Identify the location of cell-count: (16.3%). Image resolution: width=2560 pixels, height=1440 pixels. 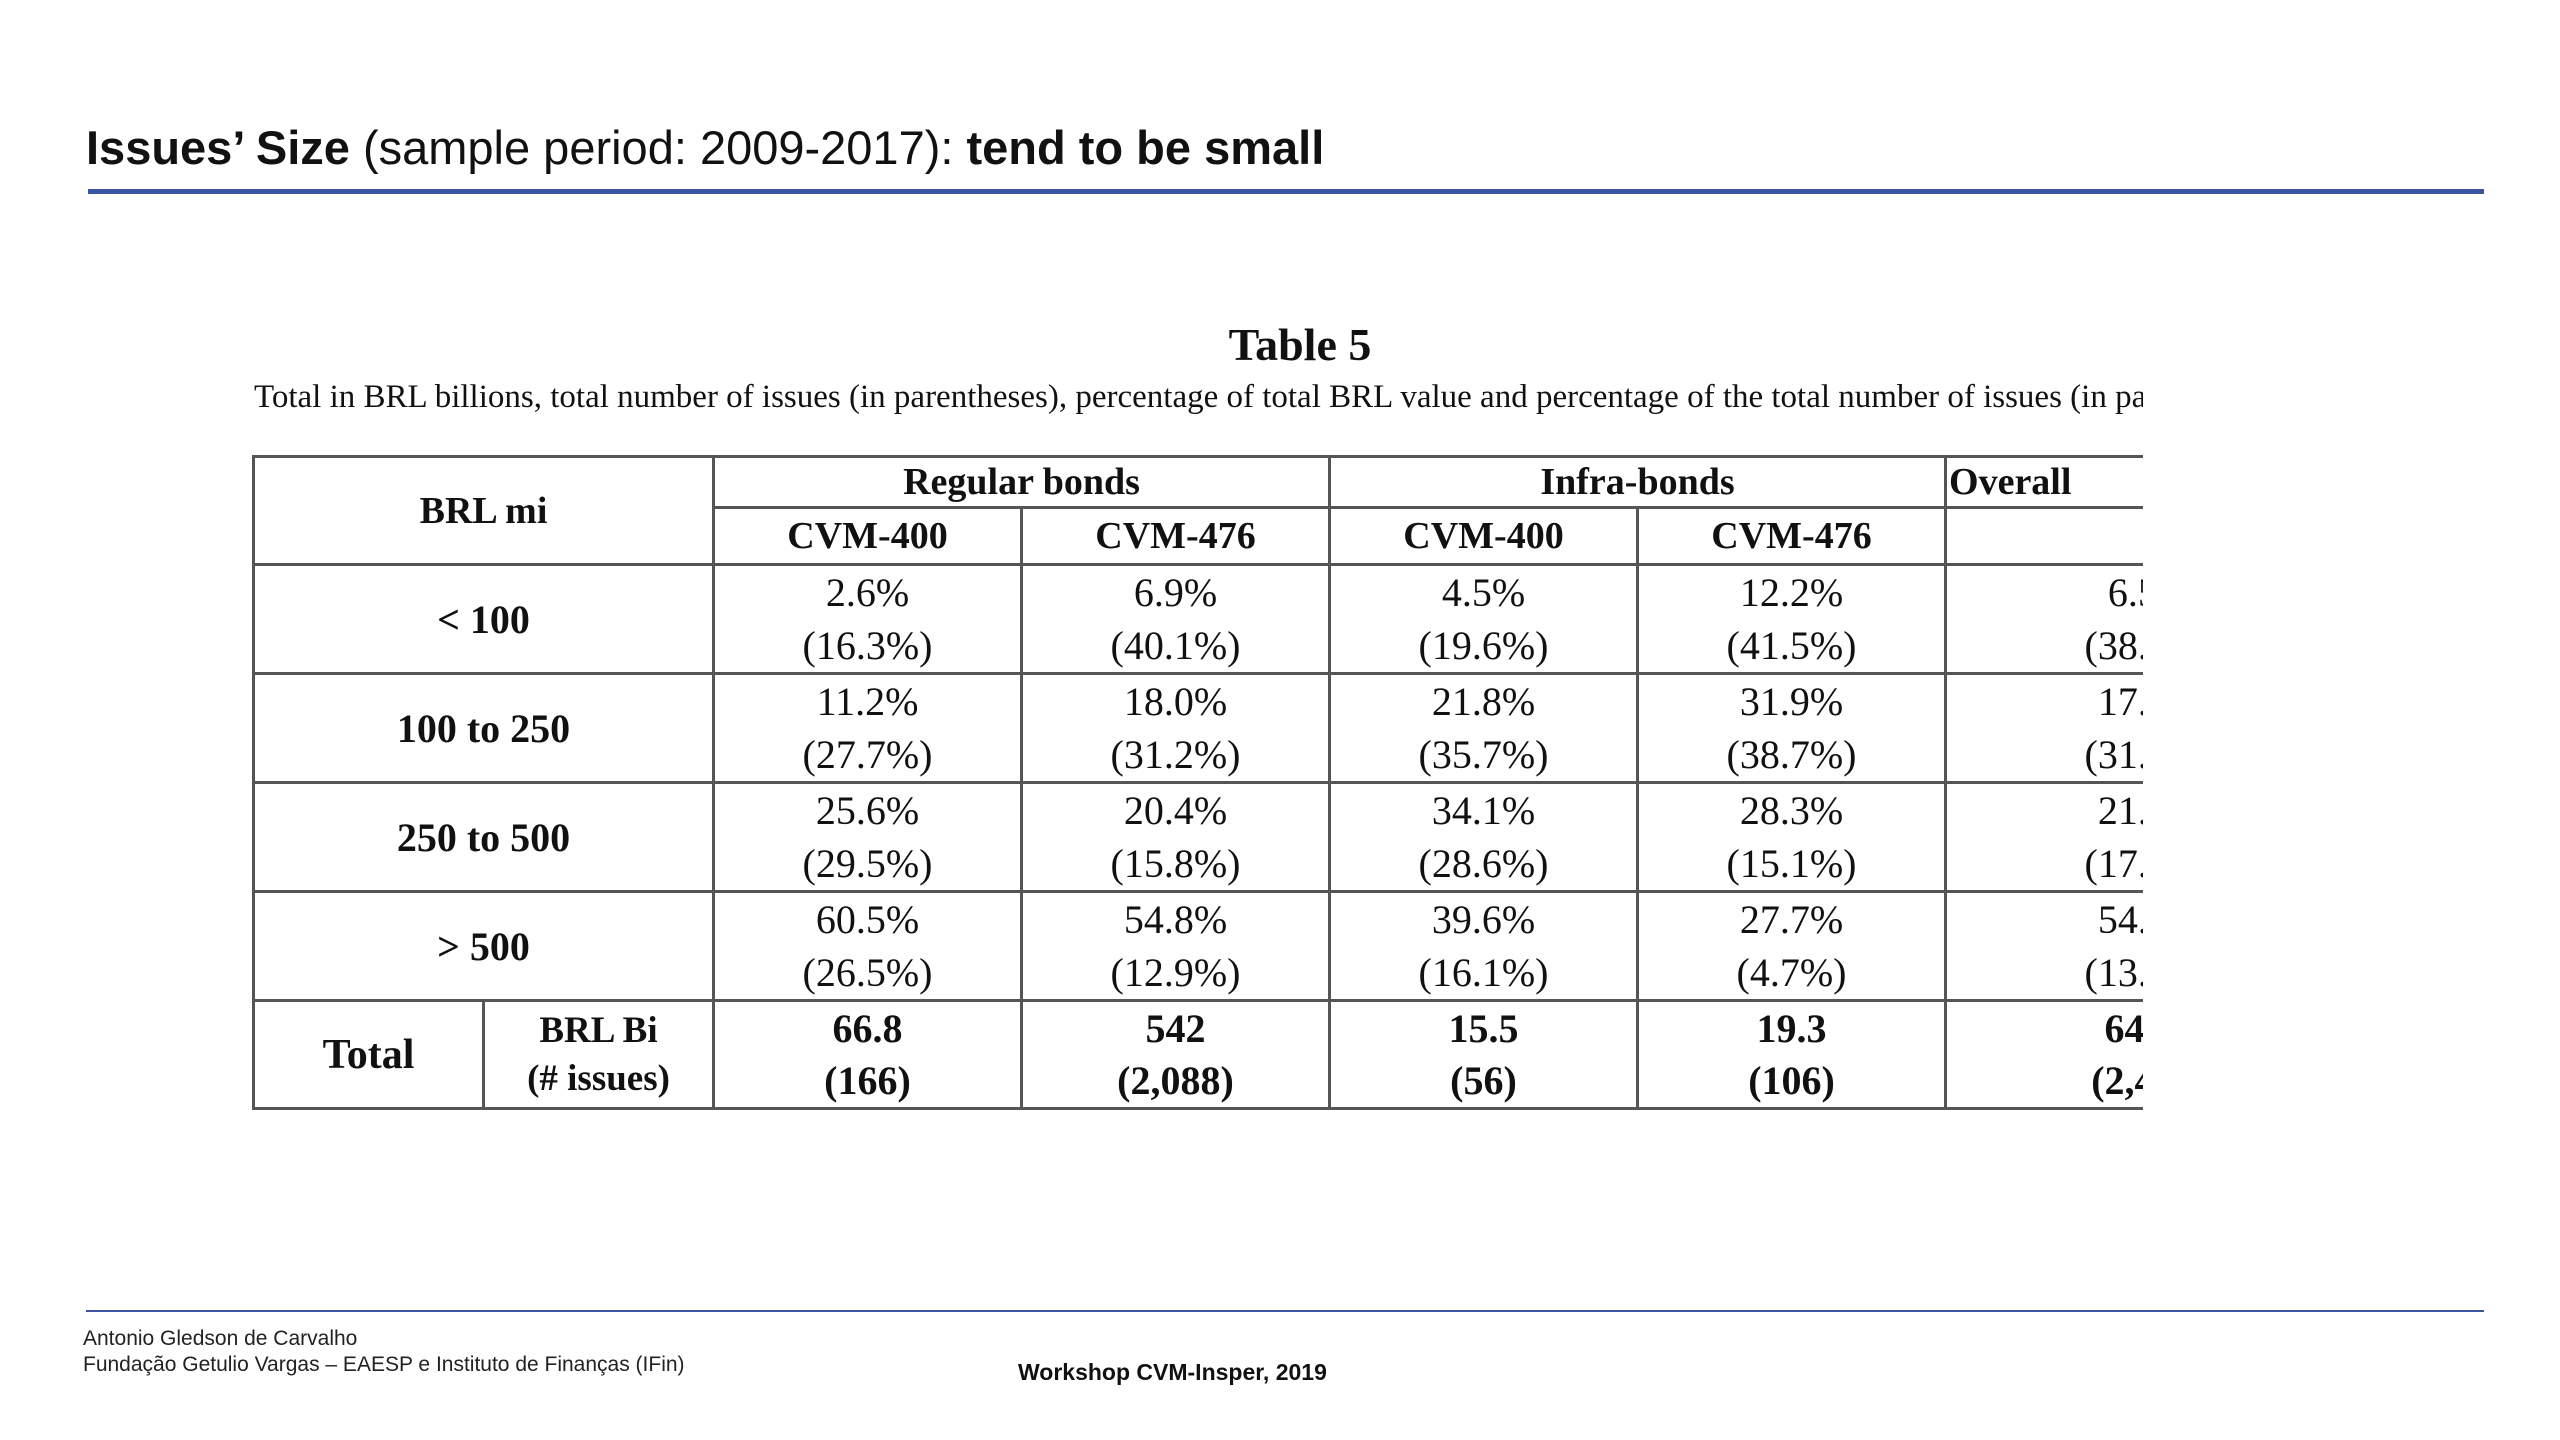
(867, 645).